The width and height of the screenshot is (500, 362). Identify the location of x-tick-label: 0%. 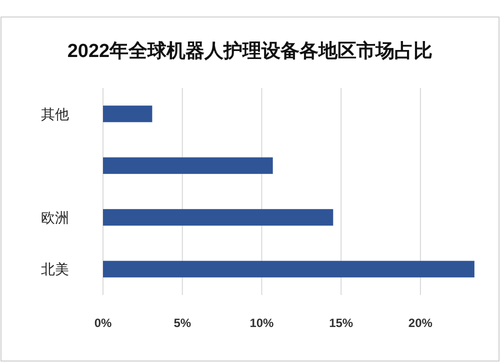
(103, 323).